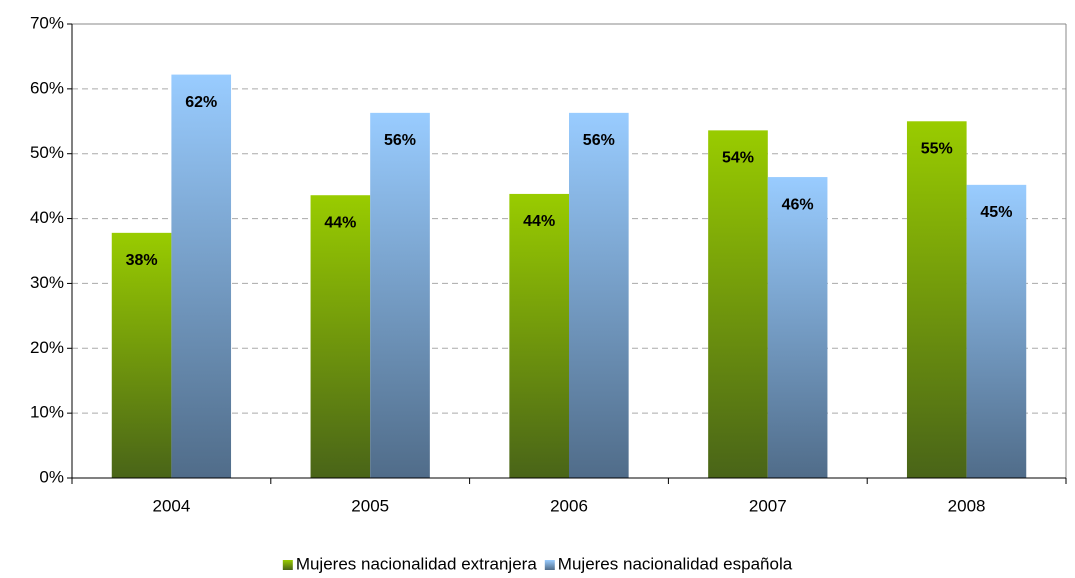  I want to click on value-label: 38%, so click(142, 260).